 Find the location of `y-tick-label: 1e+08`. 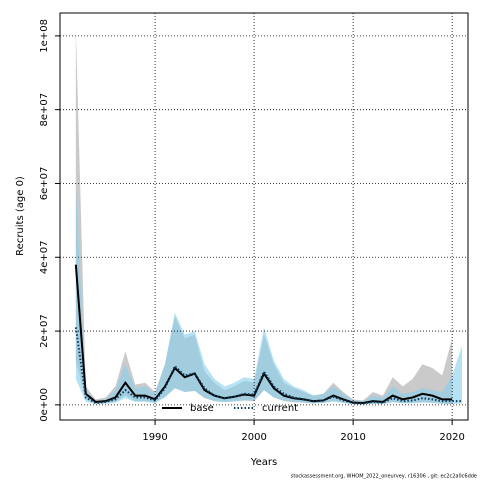

y-tick-label: 1e+08 is located at coordinates (44, 36).